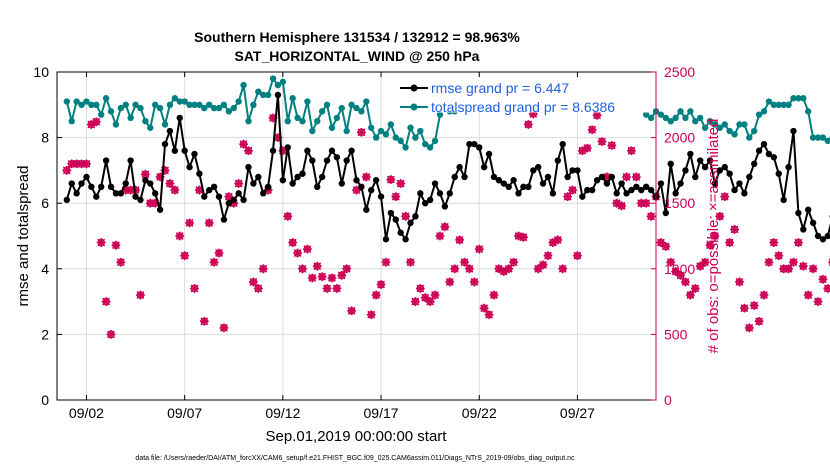 This screenshot has height=470, width=830. Describe the element at coordinates (479, 413) in the screenshot. I see `x-tick-label: 09/22` at that location.